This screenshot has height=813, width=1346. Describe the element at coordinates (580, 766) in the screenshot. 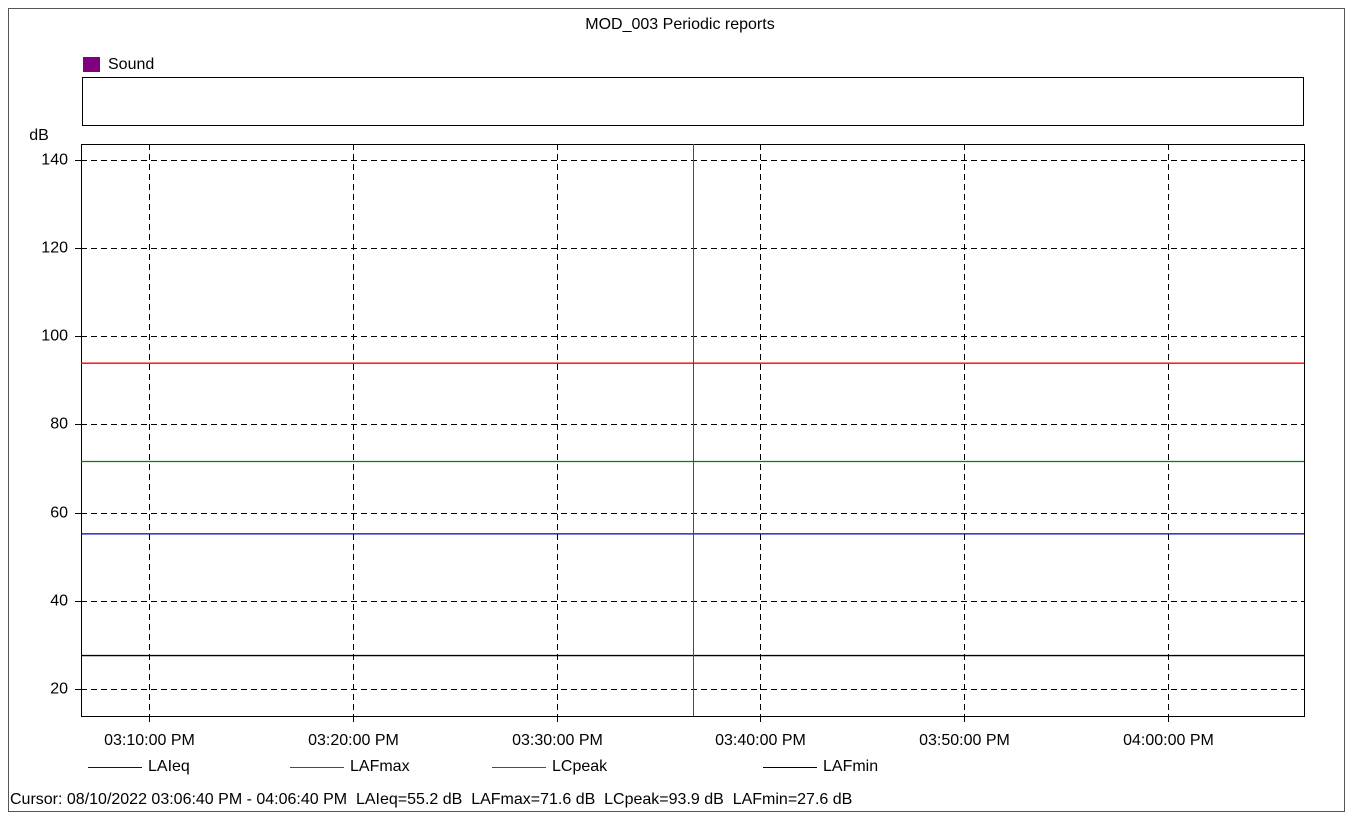

I see `legend-label: LCpeak` at that location.